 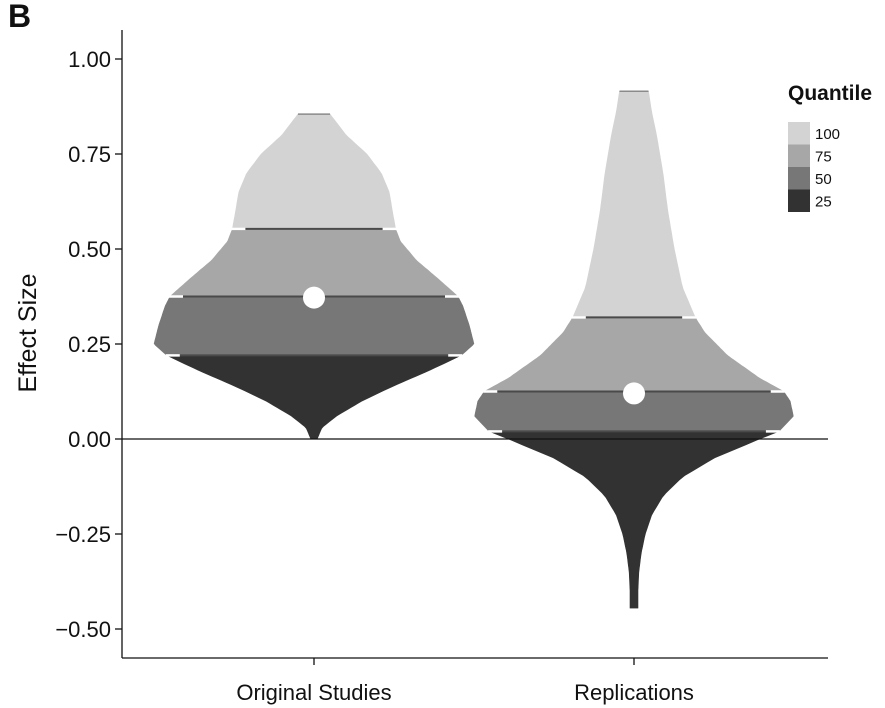 I want to click on y-tick-label: 0.75, so click(x=89, y=154).